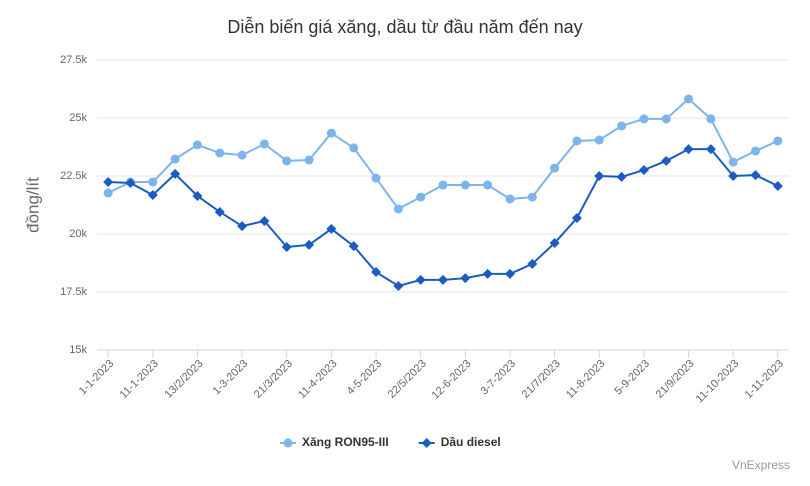 Image resolution: width=810 pixels, height=486 pixels. I want to click on legend-label: Dầu diesel, so click(471, 442).